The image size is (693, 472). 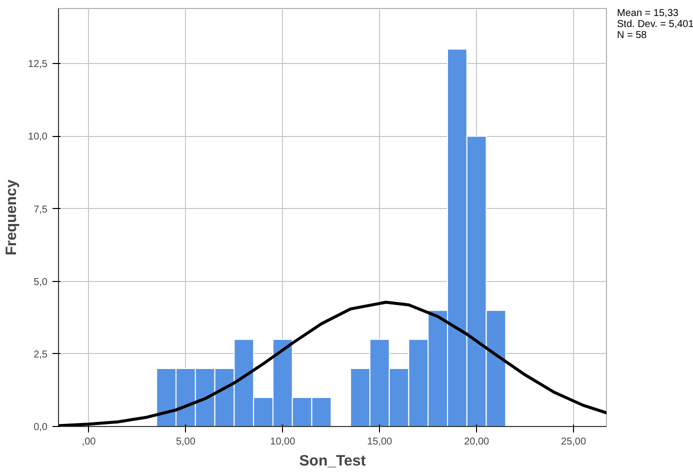 I want to click on y-tick-label: 2,5, so click(x=41, y=354).